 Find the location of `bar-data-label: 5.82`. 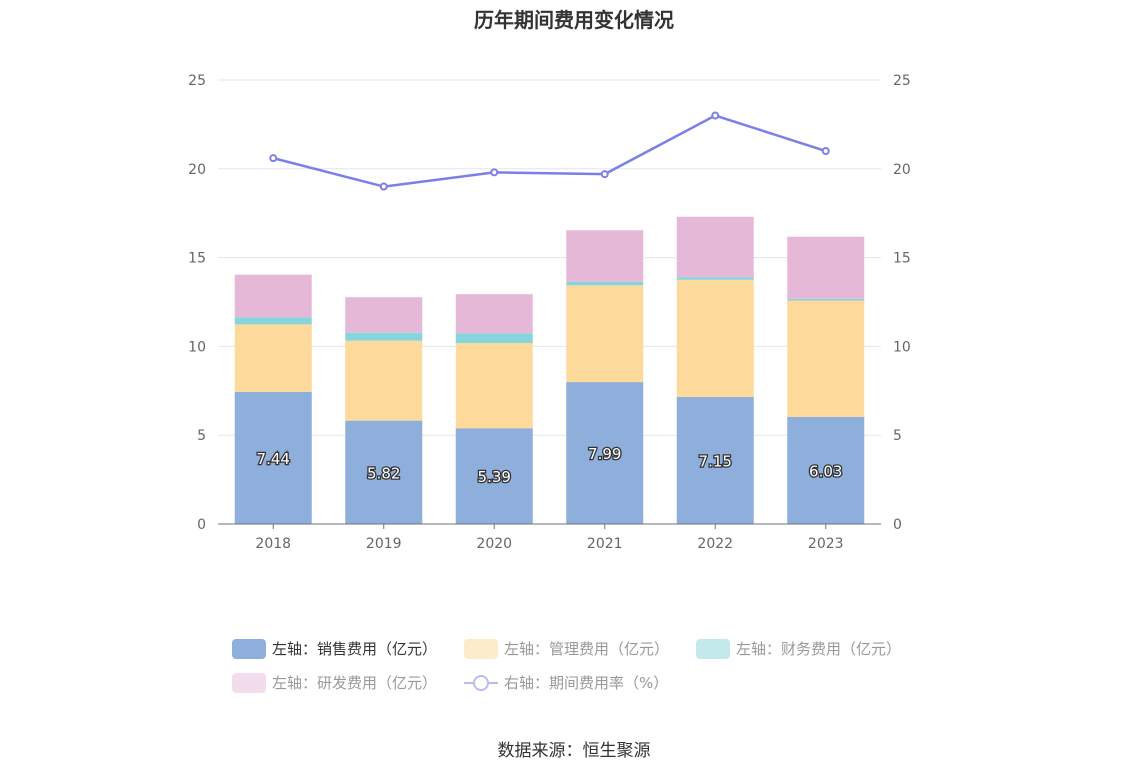

bar-data-label: 5.82 is located at coordinates (383, 473).